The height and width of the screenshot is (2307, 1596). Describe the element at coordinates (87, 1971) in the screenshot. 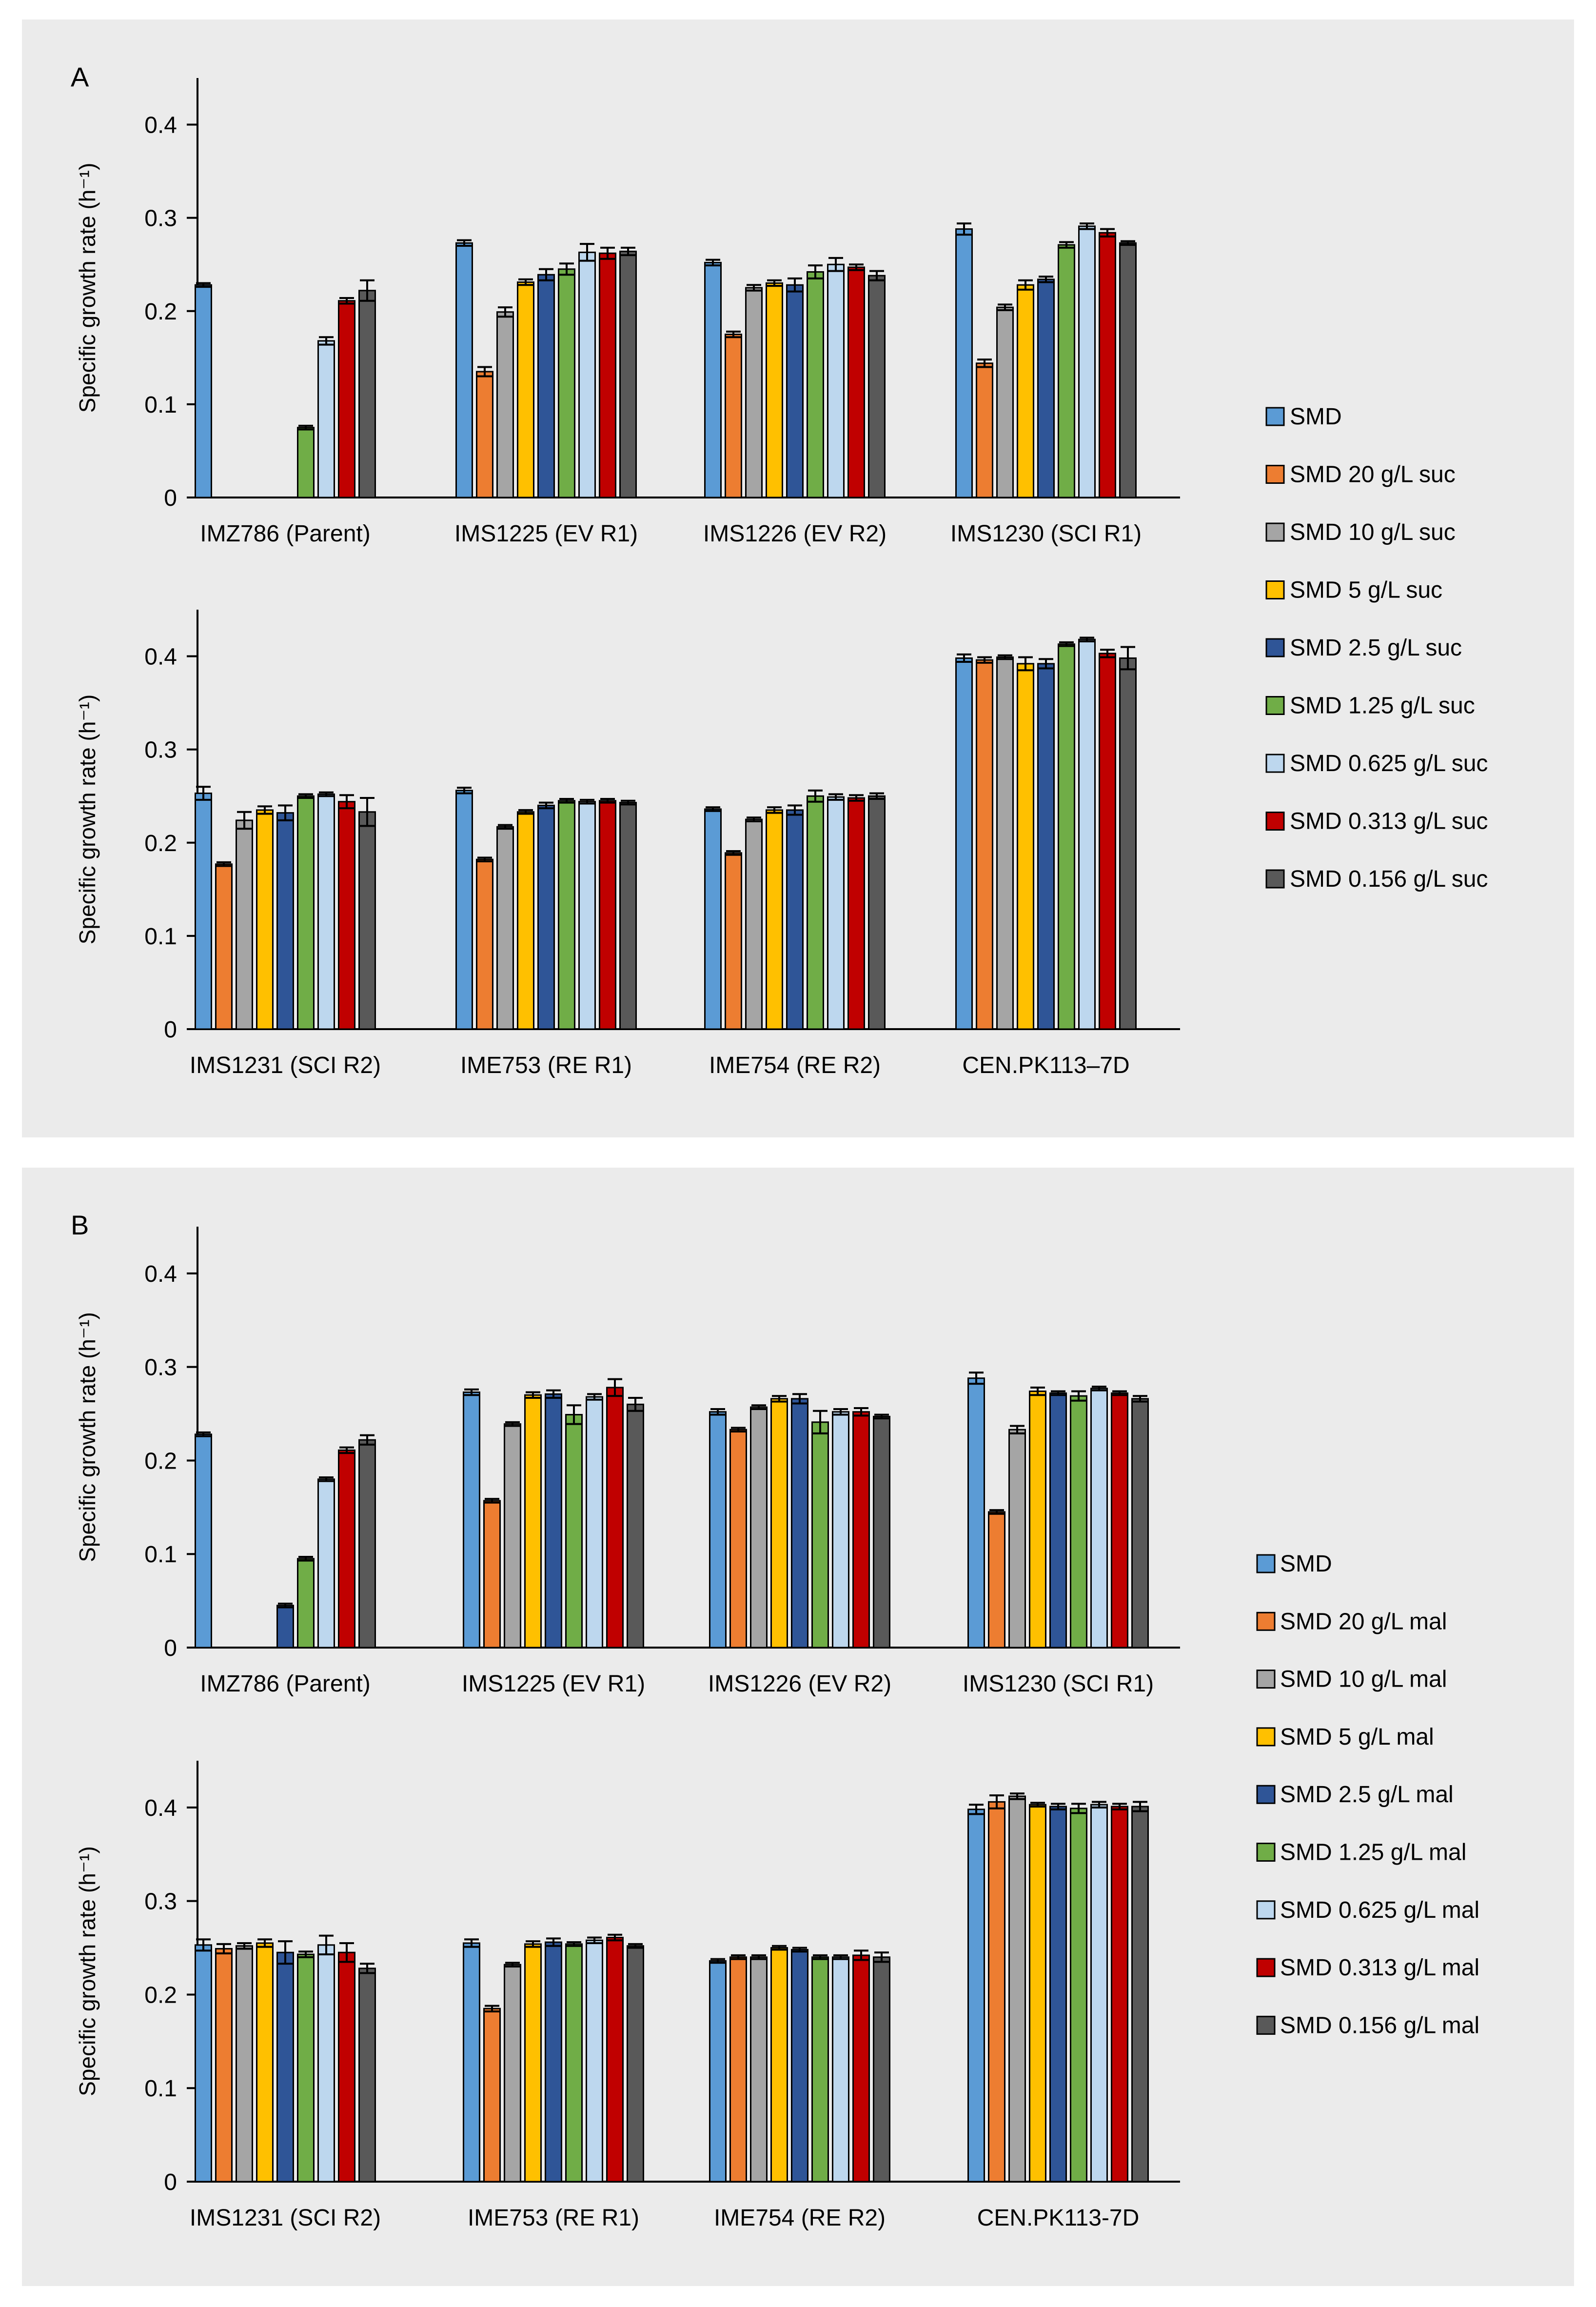

I see `y-axis-label: Specific growth rate (h⁻¹)` at that location.